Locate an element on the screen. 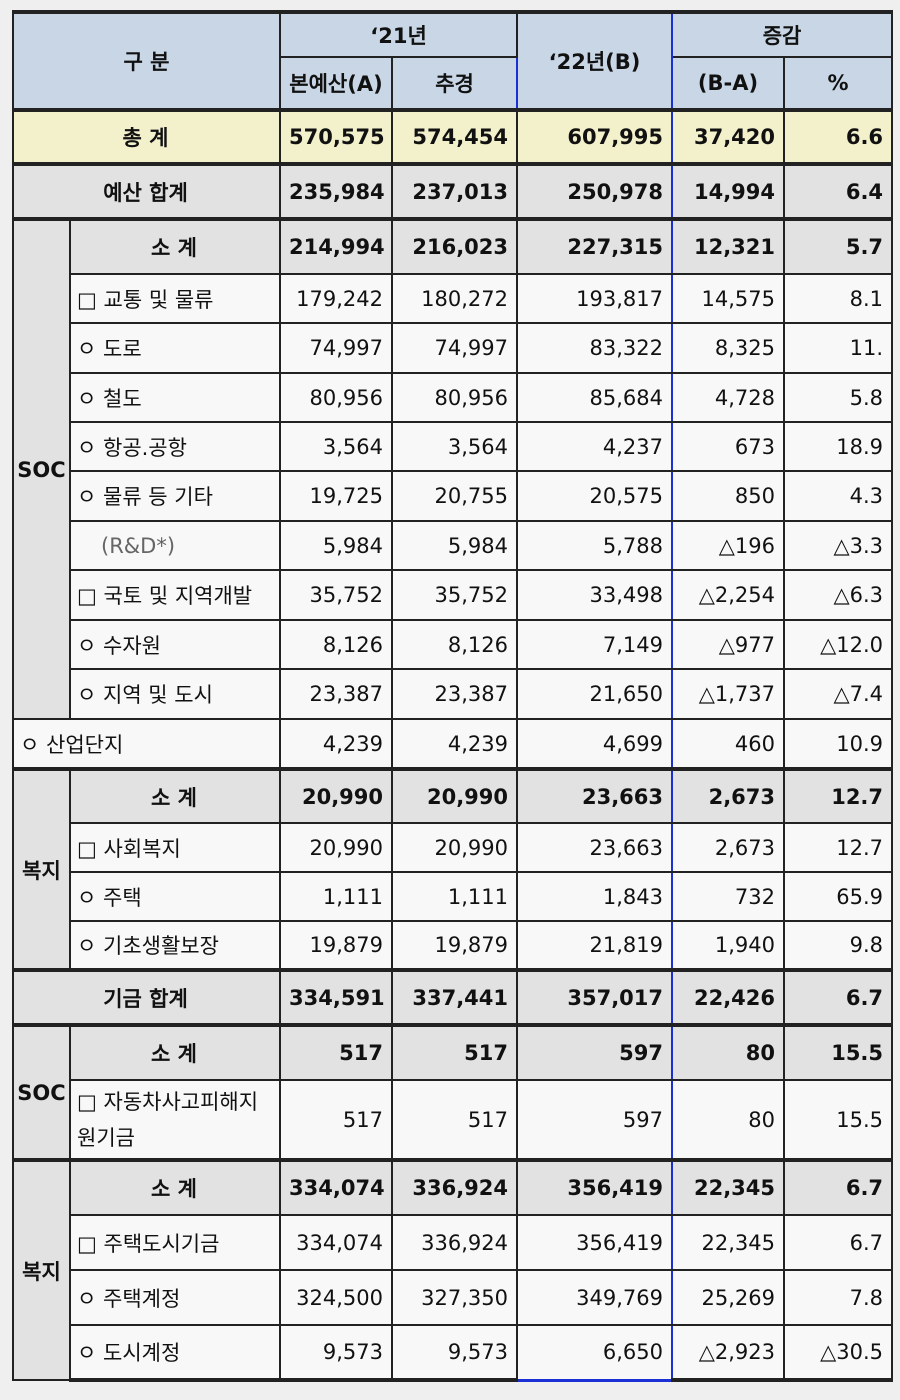  header-2021: ‘21년 is located at coordinates (399, 34).